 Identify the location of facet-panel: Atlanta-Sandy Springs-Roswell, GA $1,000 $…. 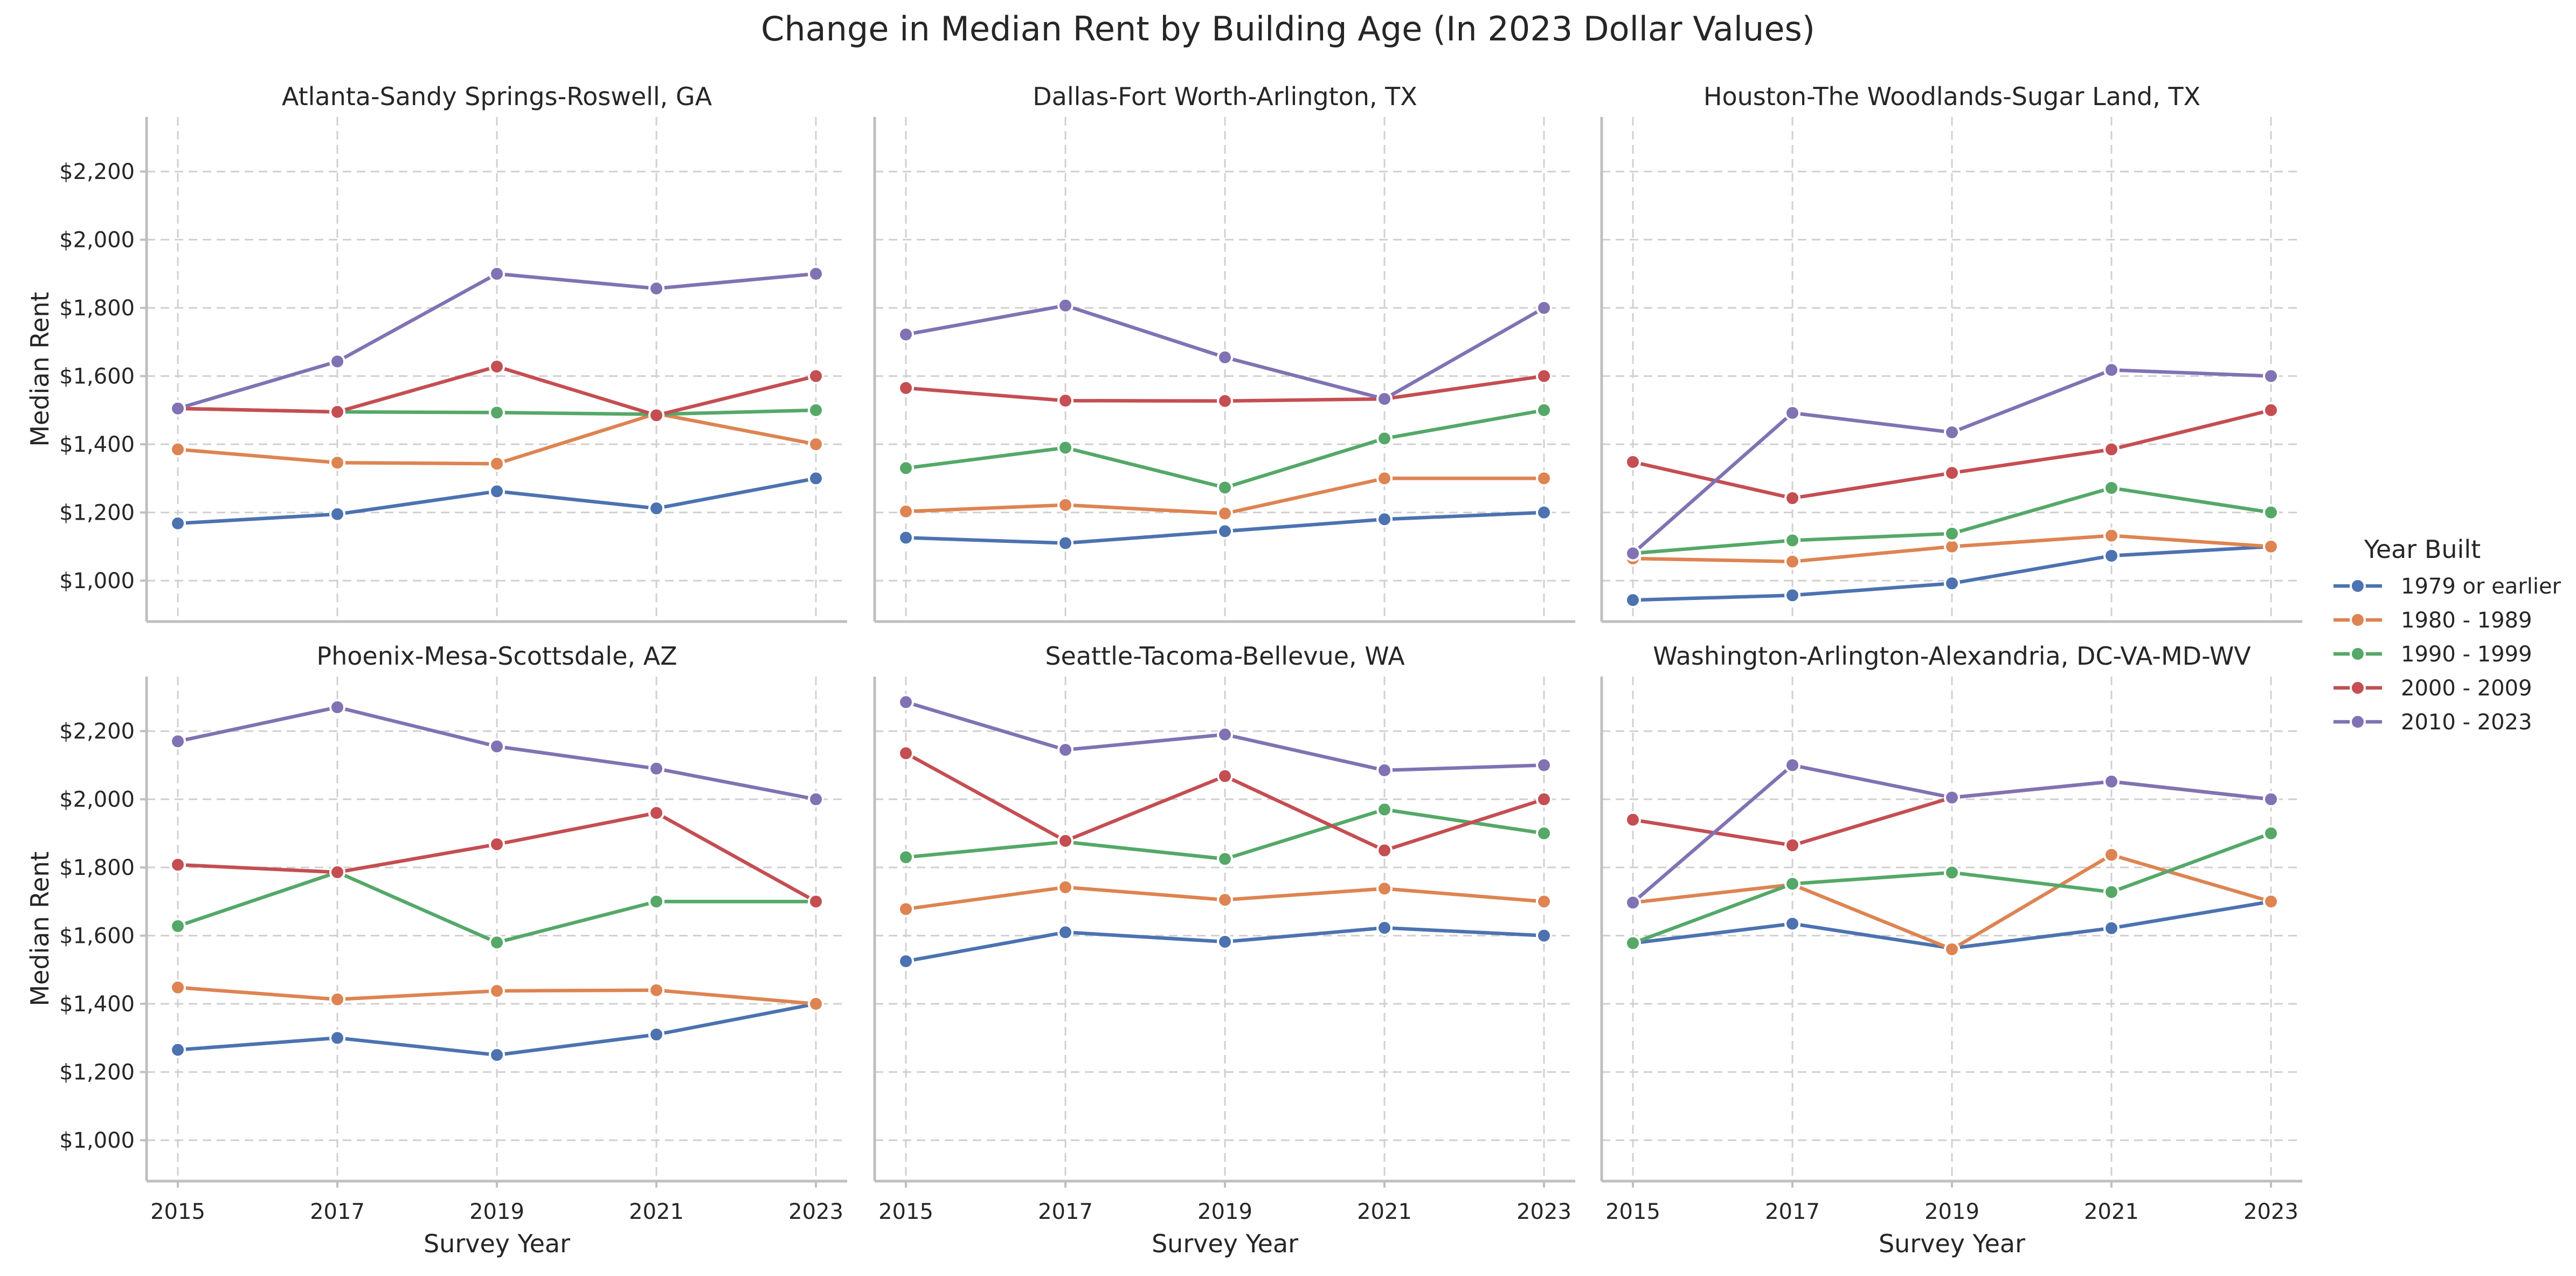
(436, 352).